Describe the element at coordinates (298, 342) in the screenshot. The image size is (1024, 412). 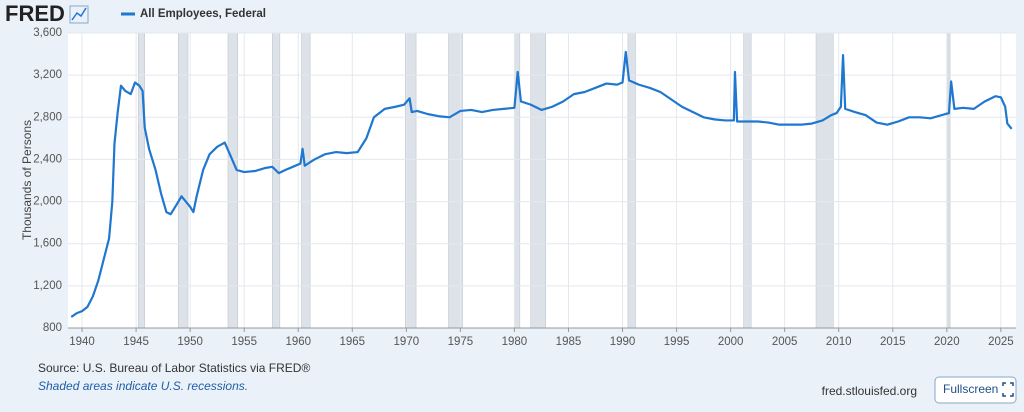
I see `x-tick-label: 1960` at that location.